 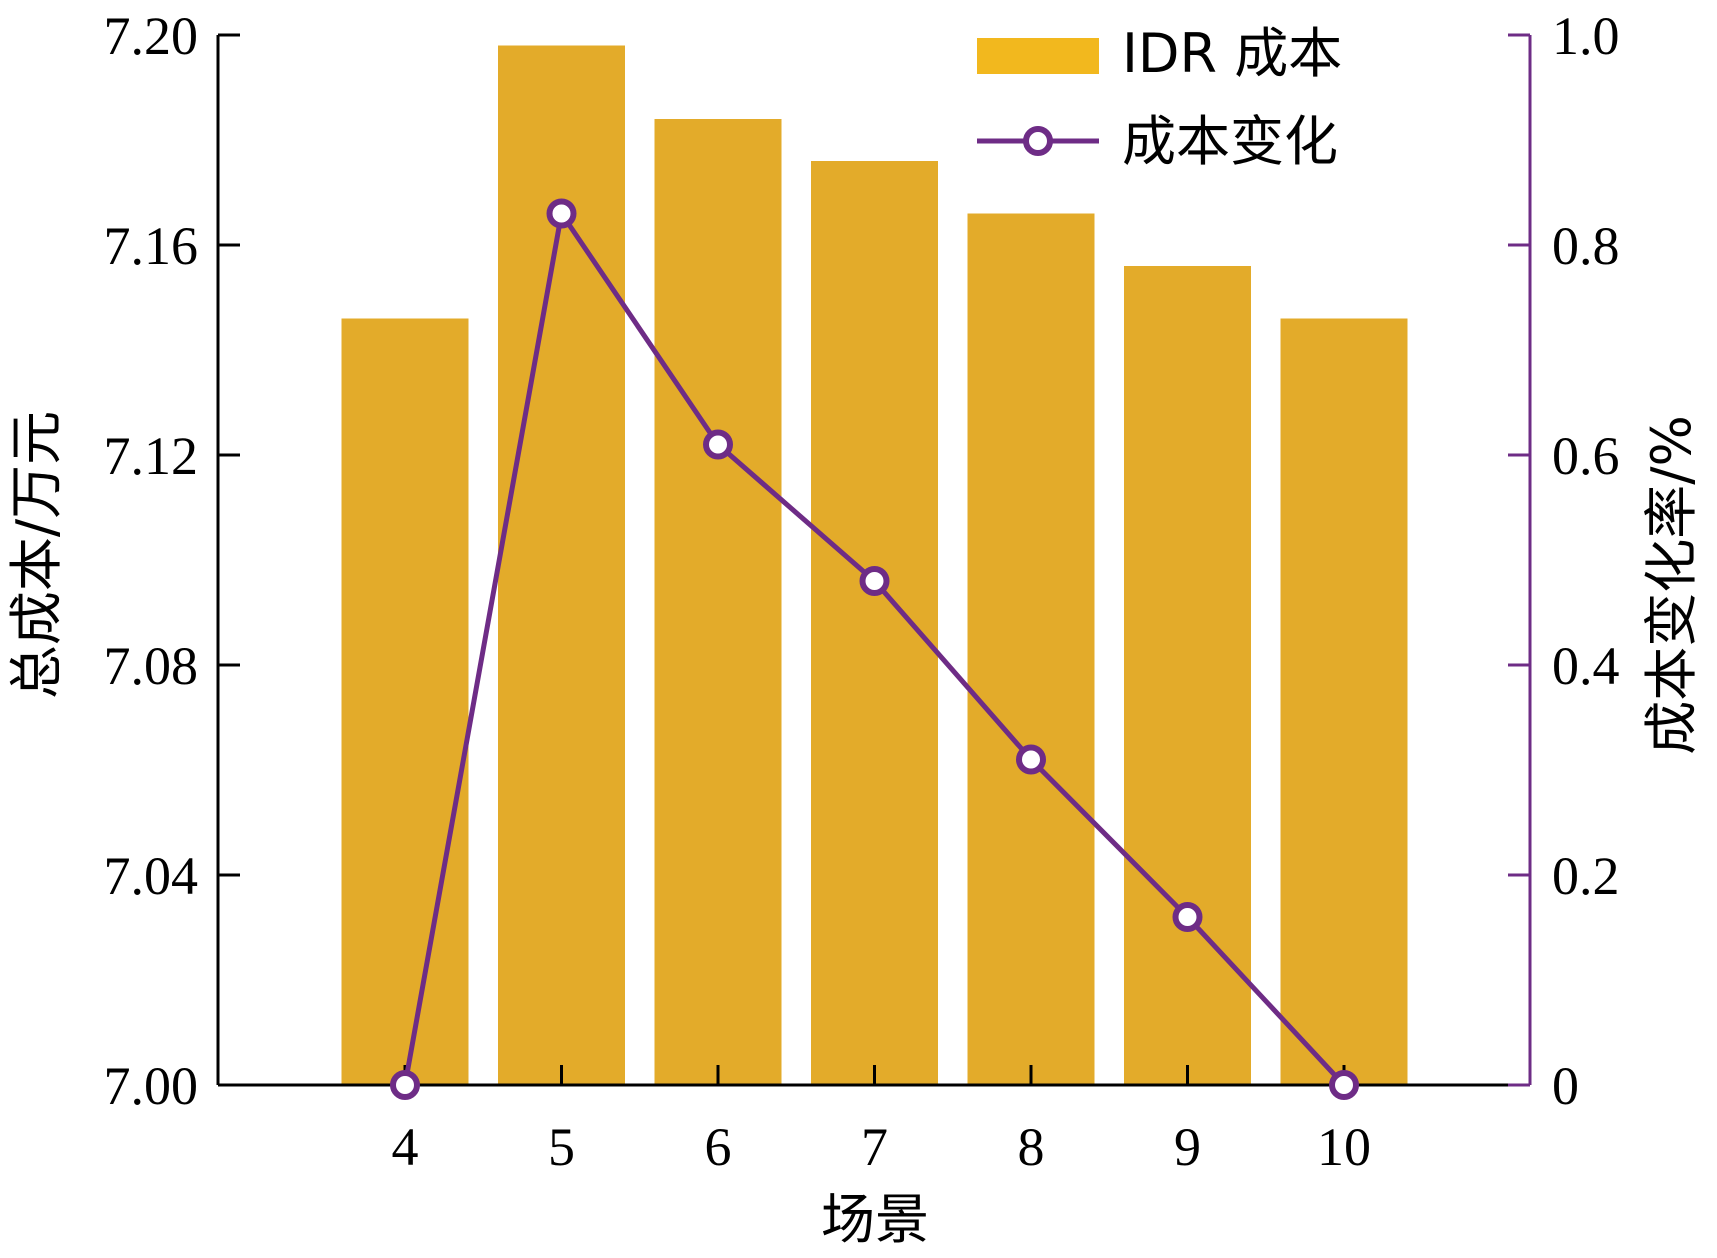 What do you see at coordinates (151, 1086) in the screenshot?
I see `y-left-tick-label: 7.00` at bounding box center [151, 1086].